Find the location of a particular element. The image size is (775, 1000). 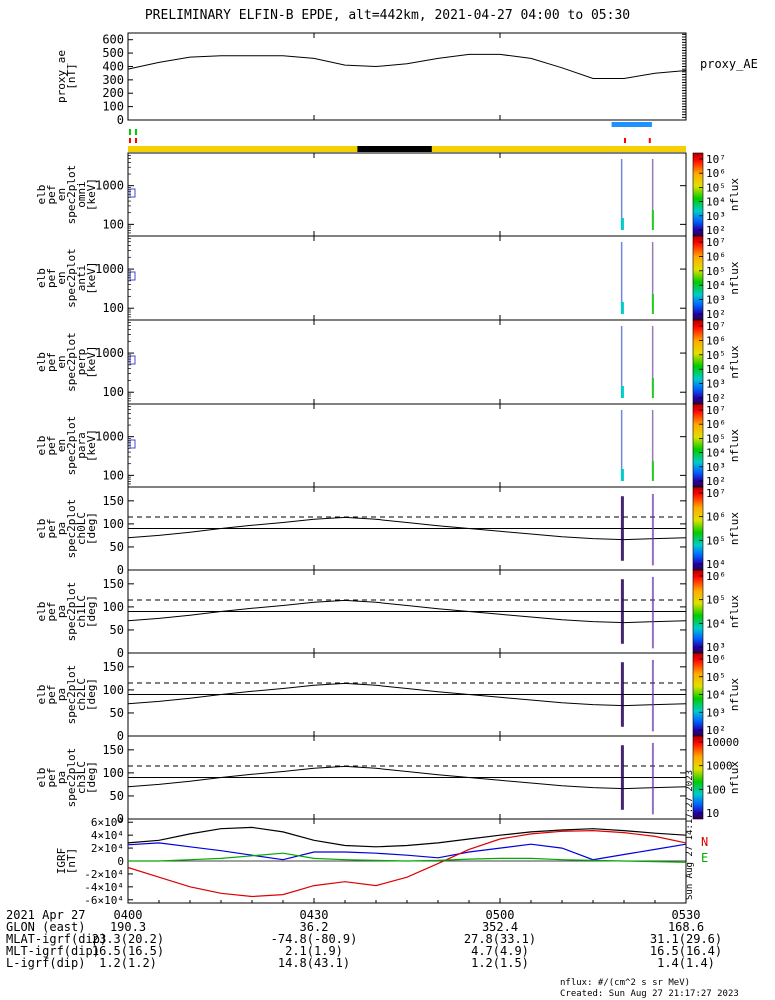

spec-omni-ylabel-line: [keV] is located at coordinates (91, 194).